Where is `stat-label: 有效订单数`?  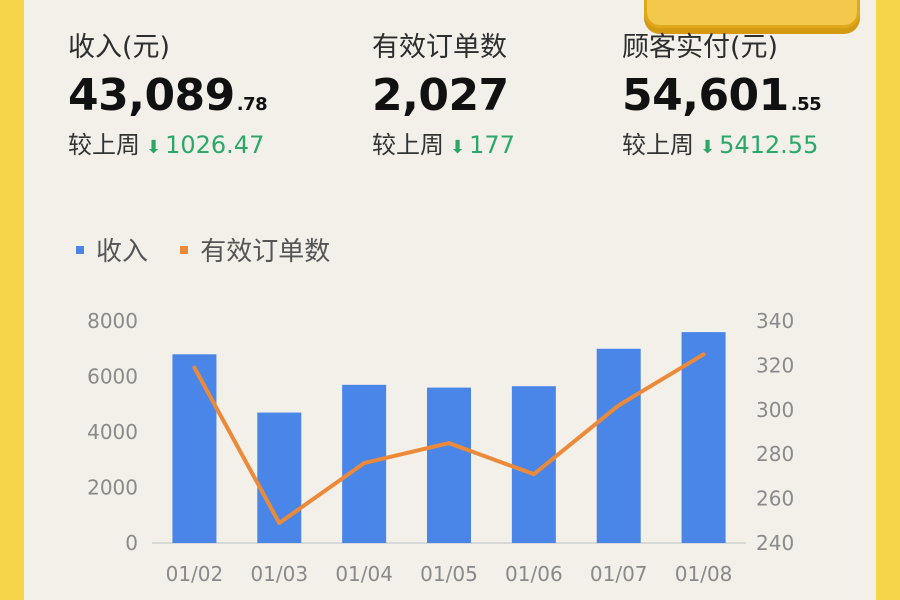 stat-label: 有效订单数 is located at coordinates (439, 47).